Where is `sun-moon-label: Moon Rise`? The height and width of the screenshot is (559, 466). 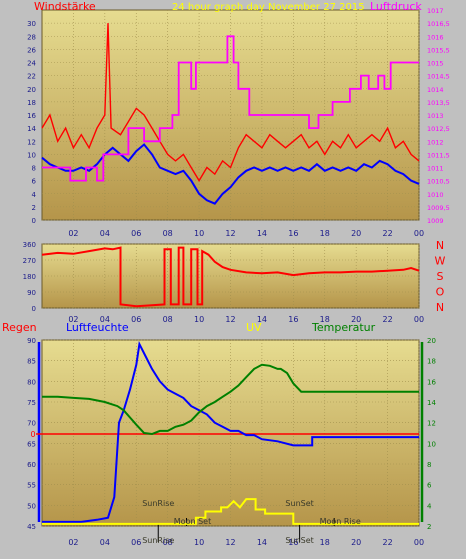
sun-moon-label: Moon Rise is located at coordinates (340, 521).